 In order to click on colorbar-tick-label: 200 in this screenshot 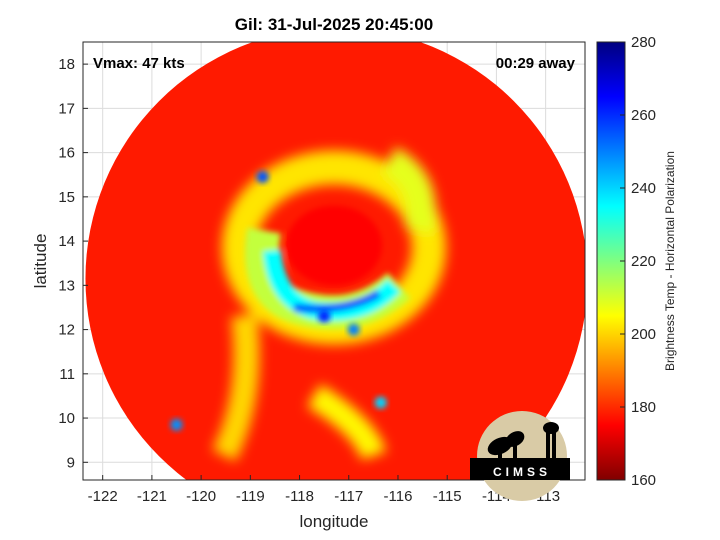, I will do `click(643, 334)`.